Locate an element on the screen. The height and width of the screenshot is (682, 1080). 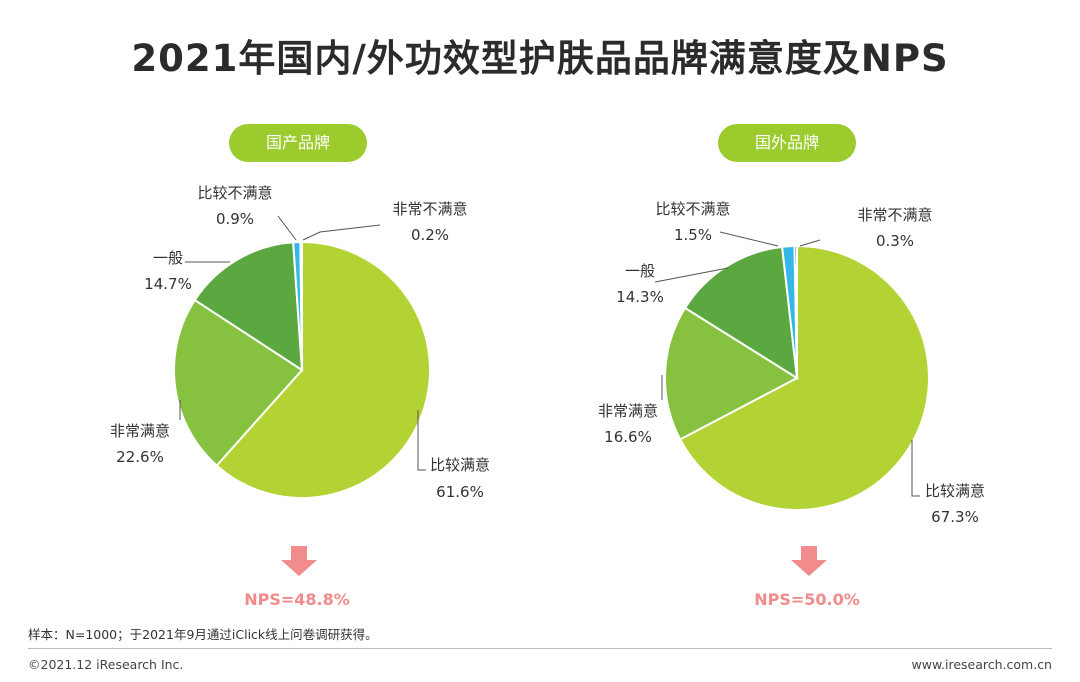
page-title: 2021年国内/外功效型护肤品品牌满意度及NPS is located at coordinates (540, 58).